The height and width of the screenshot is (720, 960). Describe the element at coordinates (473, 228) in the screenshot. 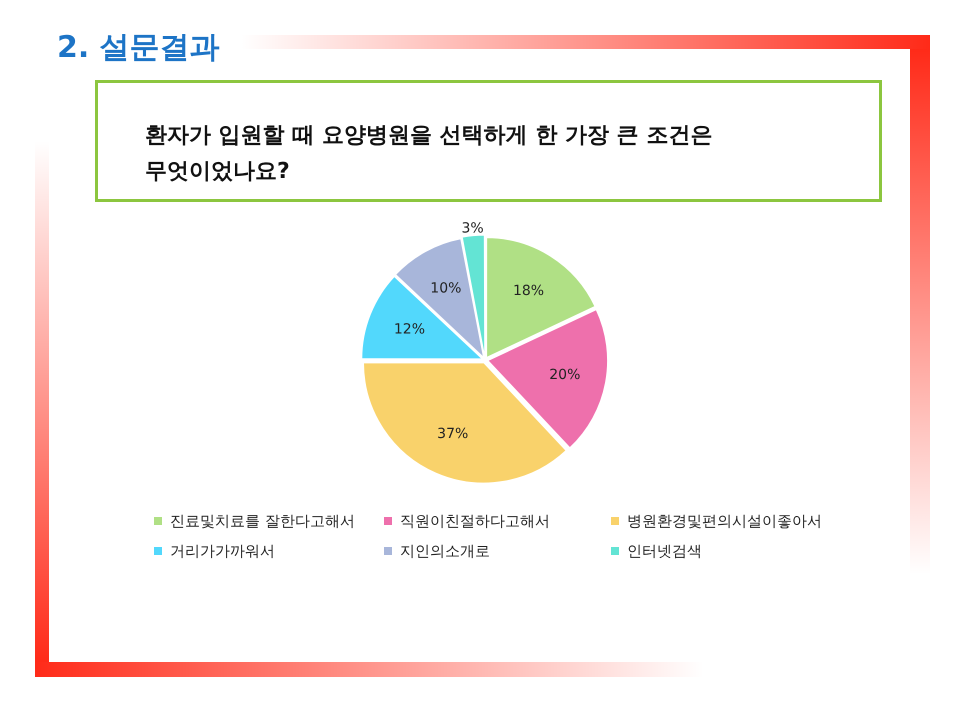

I see `data-label: 3%` at that location.